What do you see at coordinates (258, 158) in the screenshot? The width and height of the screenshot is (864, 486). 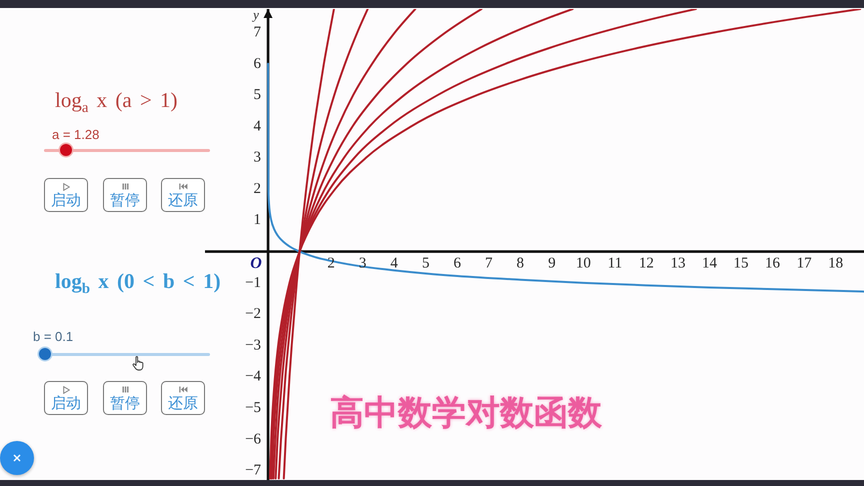 I see `y-tick-label: 3` at bounding box center [258, 158].